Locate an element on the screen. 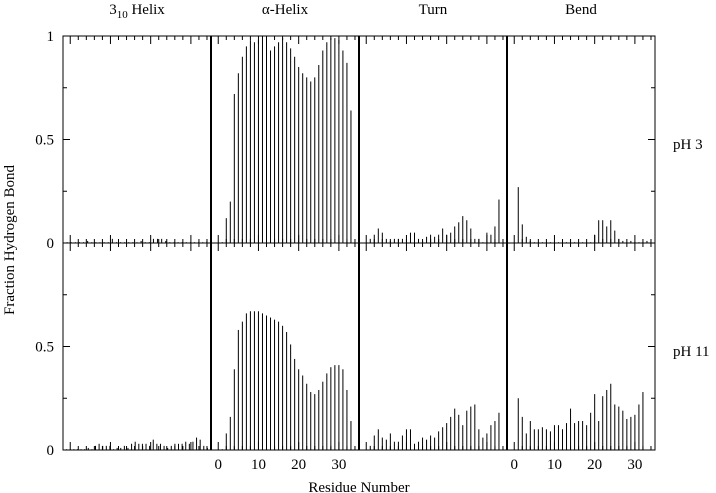 The height and width of the screenshot is (493, 716). bars-ph11-bend is located at coordinates (580, 416).